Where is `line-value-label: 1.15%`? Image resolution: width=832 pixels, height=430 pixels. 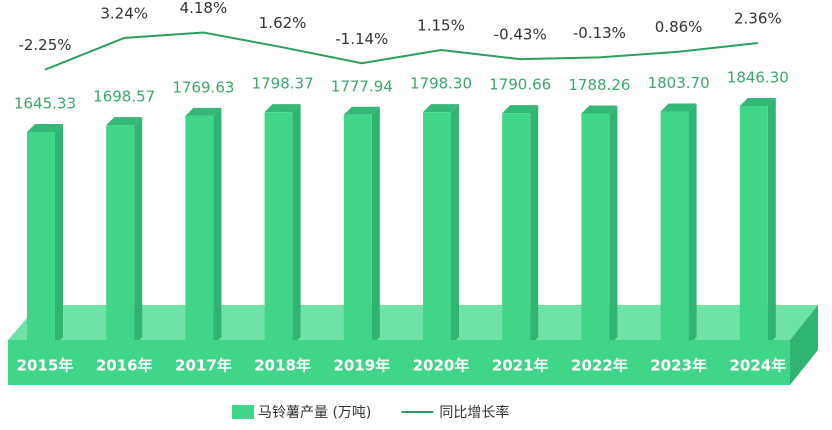
line-value-label: 1.15% is located at coordinates (441, 26).